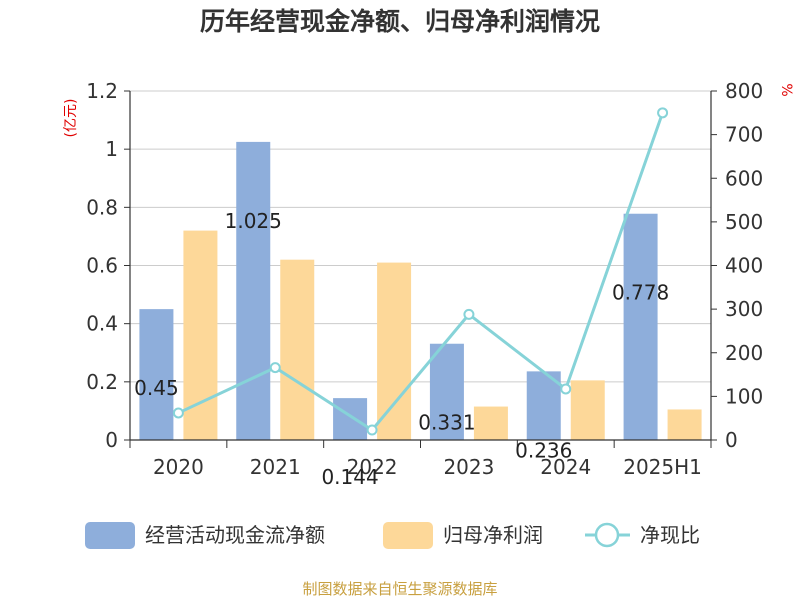  Describe the element at coordinates (744, 178) in the screenshot. I see `right-tick-label: 600` at that location.